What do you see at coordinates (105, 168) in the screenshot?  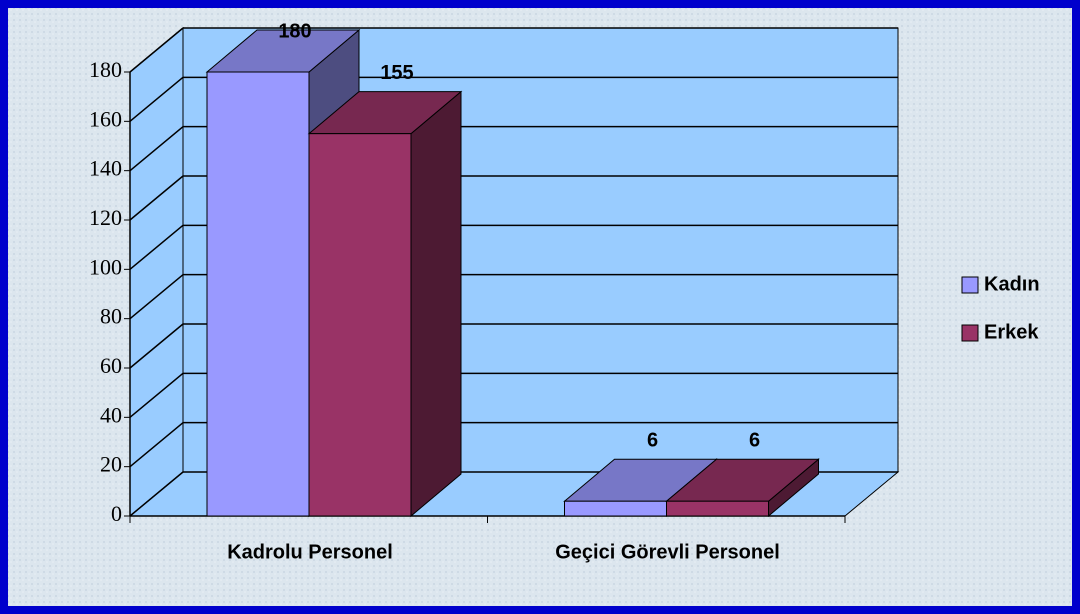 I see `y-tick-label: 140` at bounding box center [105, 168].